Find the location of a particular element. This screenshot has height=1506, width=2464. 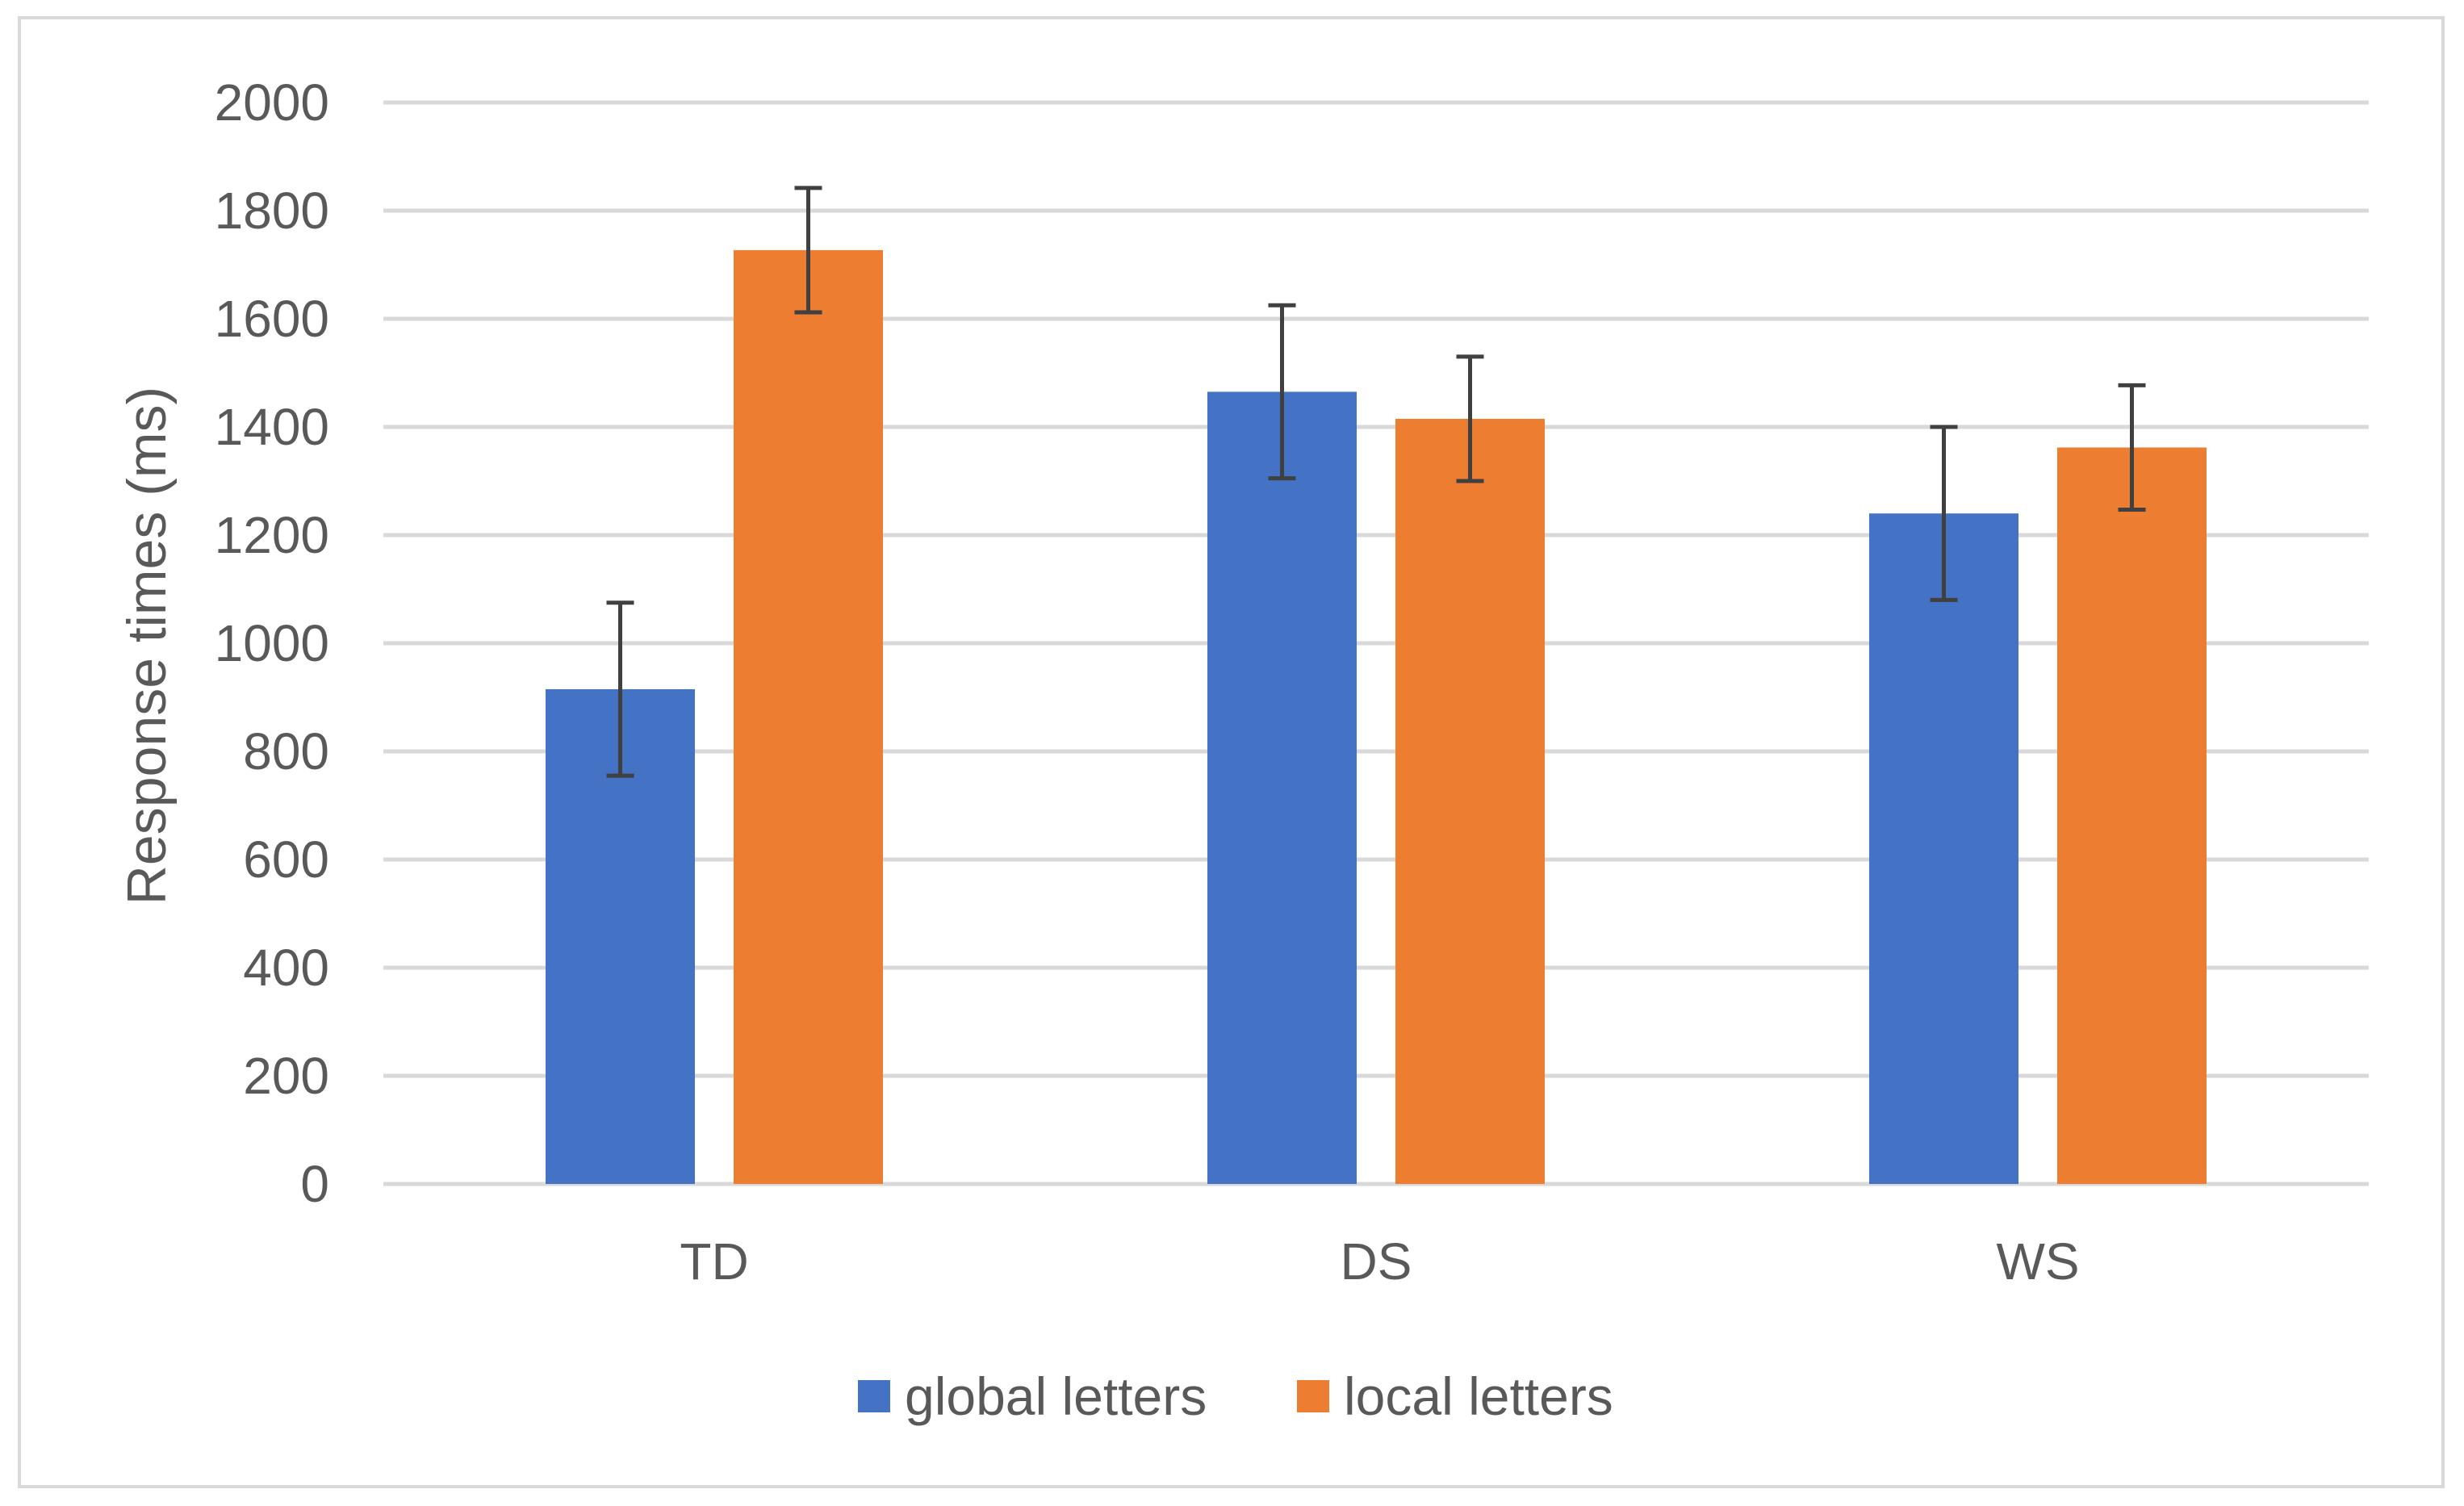

y-tick-label: 0 is located at coordinates (314, 1184).